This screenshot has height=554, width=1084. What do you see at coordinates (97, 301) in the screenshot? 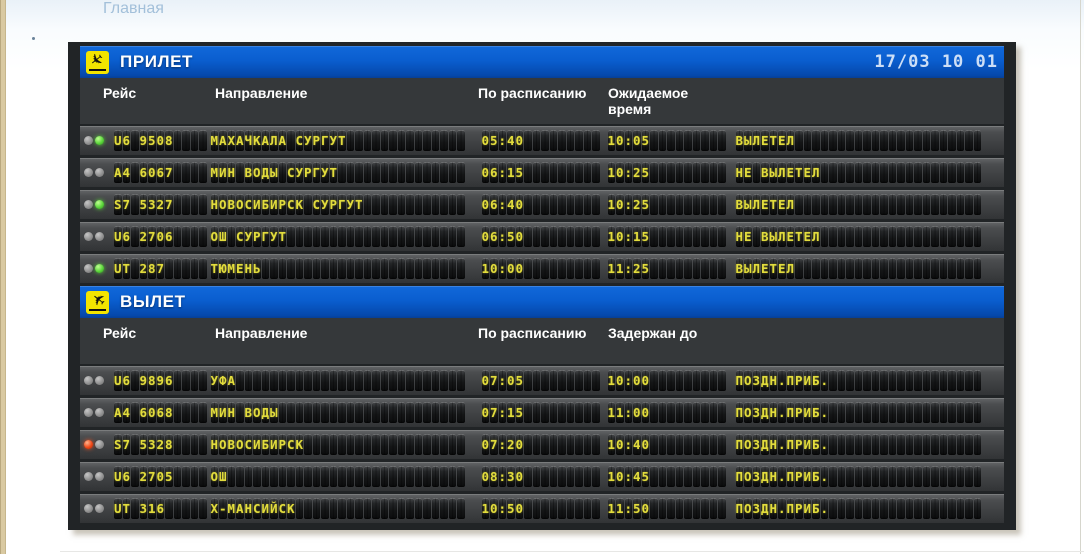
I see `plane-takeoff-icon: ✈` at bounding box center [97, 301].